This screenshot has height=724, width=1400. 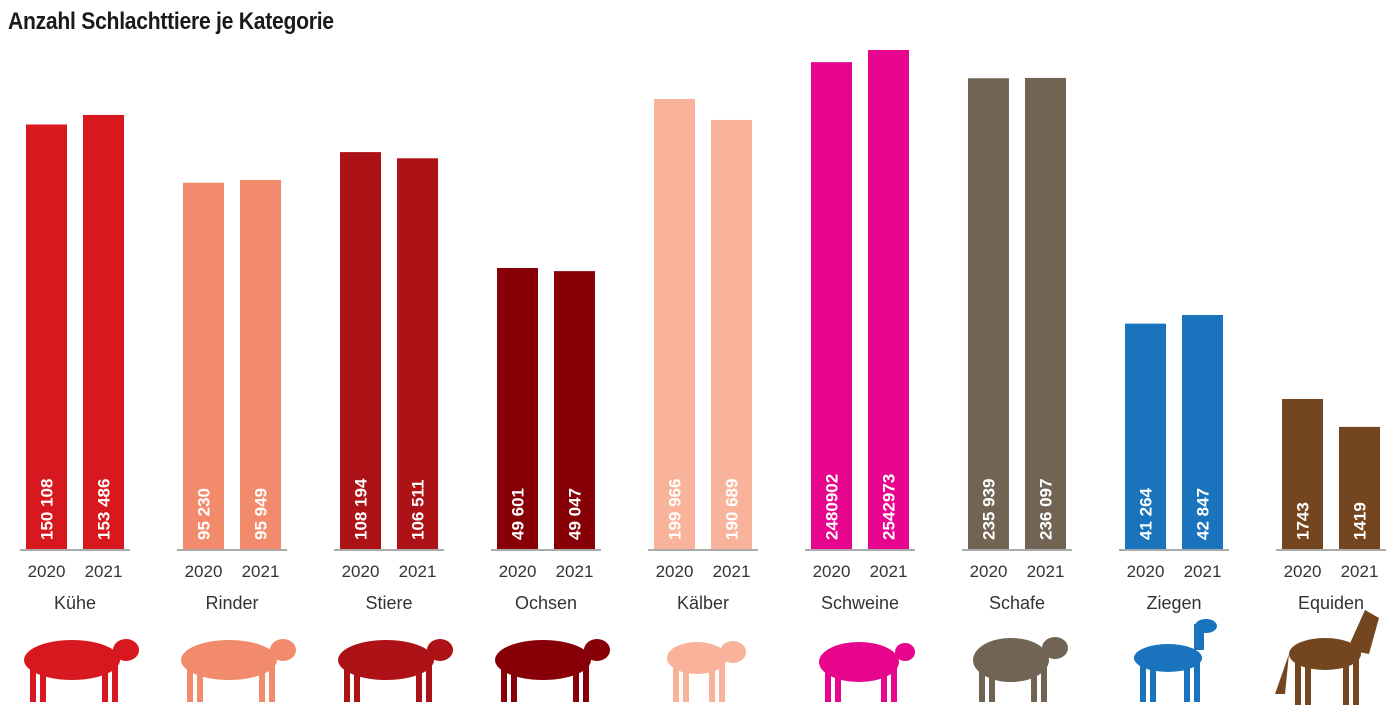 I want to click on bar-value-label: 1743, so click(x=1303, y=521).